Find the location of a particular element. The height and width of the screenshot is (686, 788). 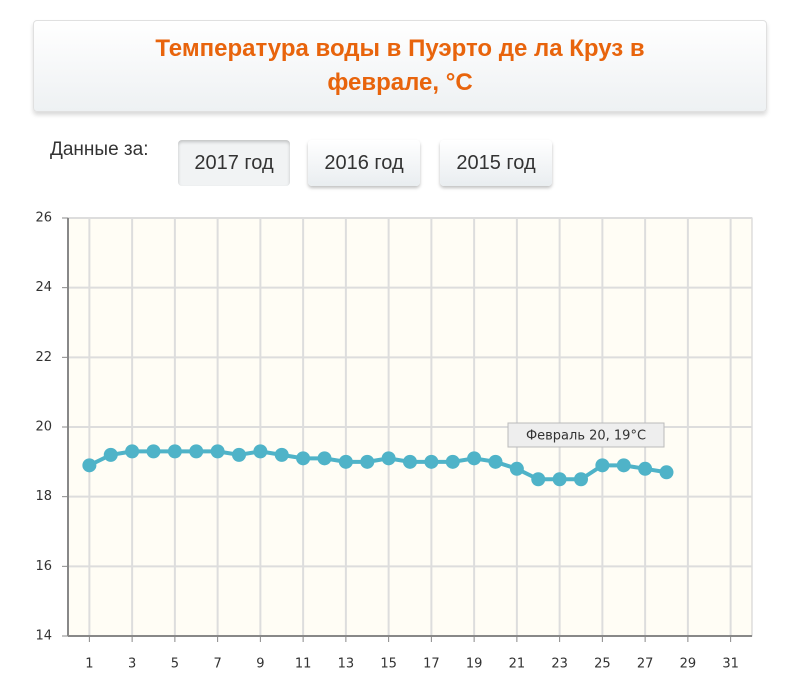

x-tick-label: 11 is located at coordinates (303, 664).